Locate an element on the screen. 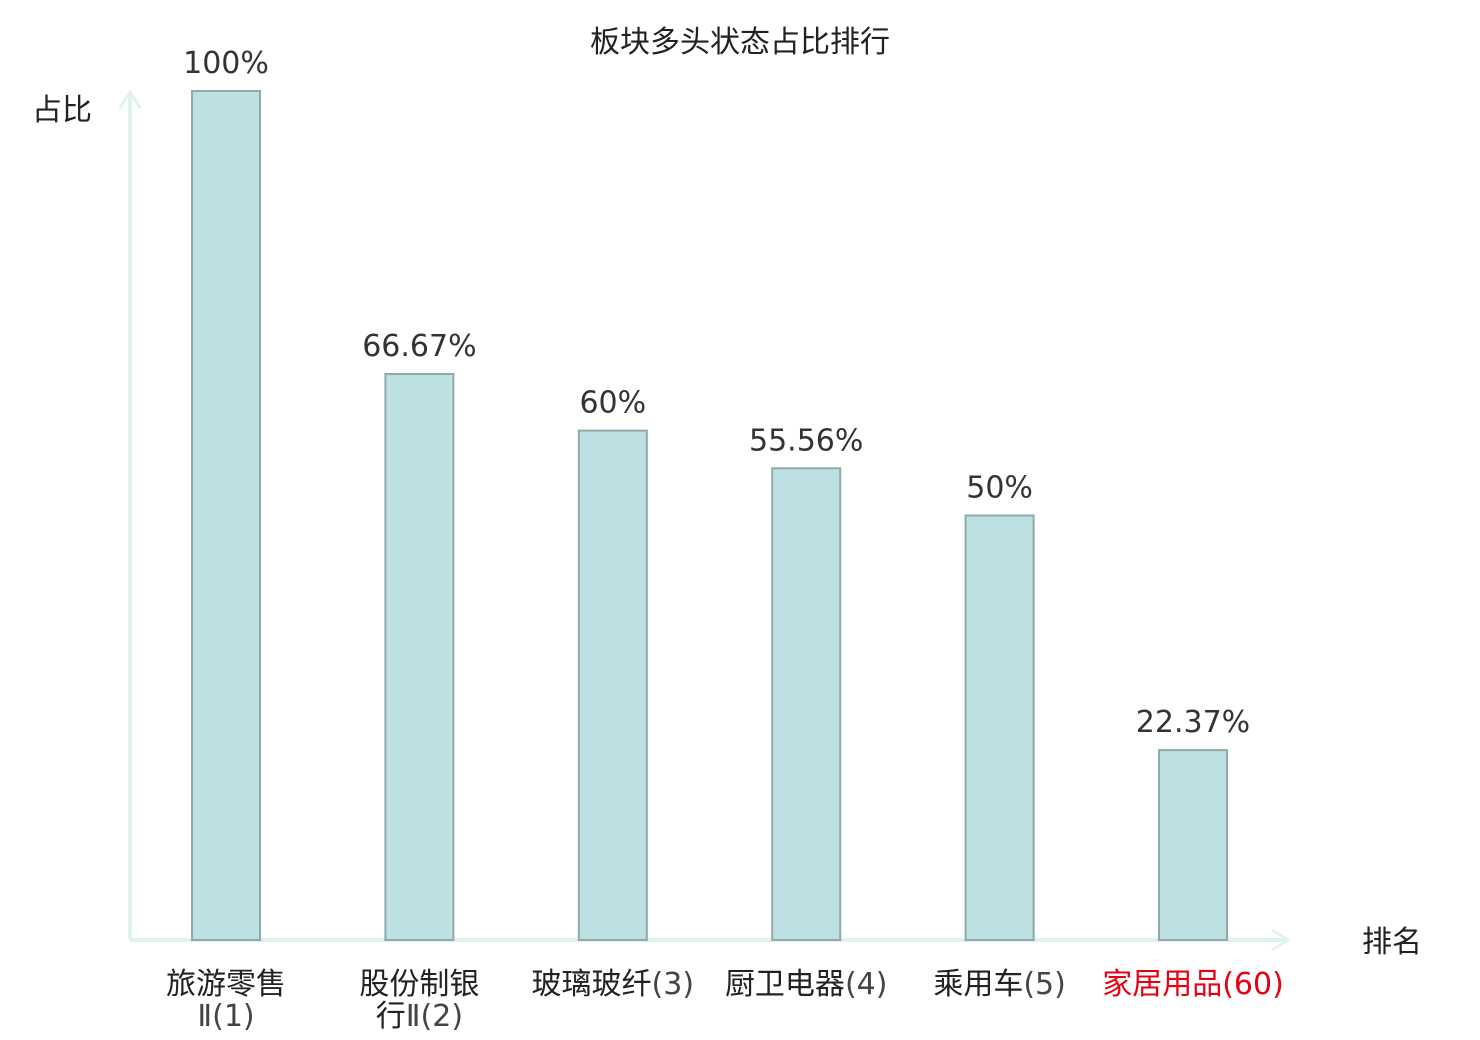 Image resolution: width=1480 pixels, height=1040 pixels. x-tick-label: 股份制银 is located at coordinates (419, 984).